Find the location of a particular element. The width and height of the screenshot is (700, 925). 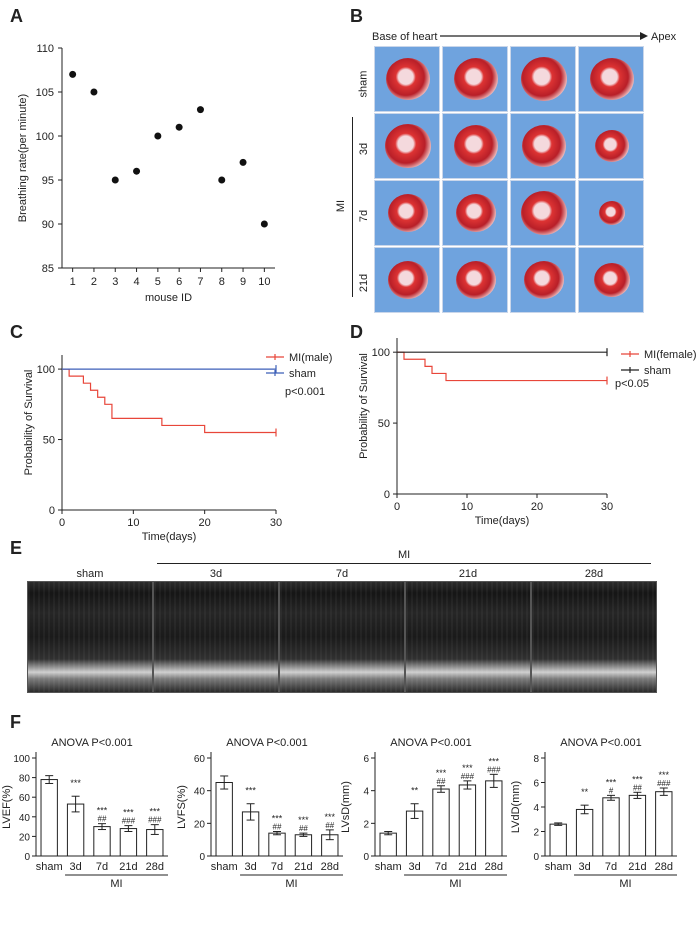

significance-hash: # is located at coordinates (611, 790).